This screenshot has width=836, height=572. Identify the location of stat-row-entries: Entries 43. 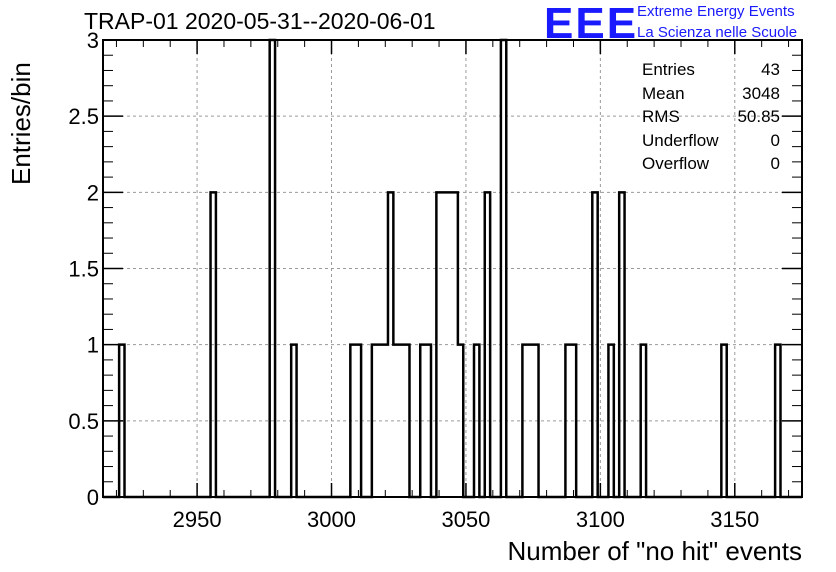
(711, 72).